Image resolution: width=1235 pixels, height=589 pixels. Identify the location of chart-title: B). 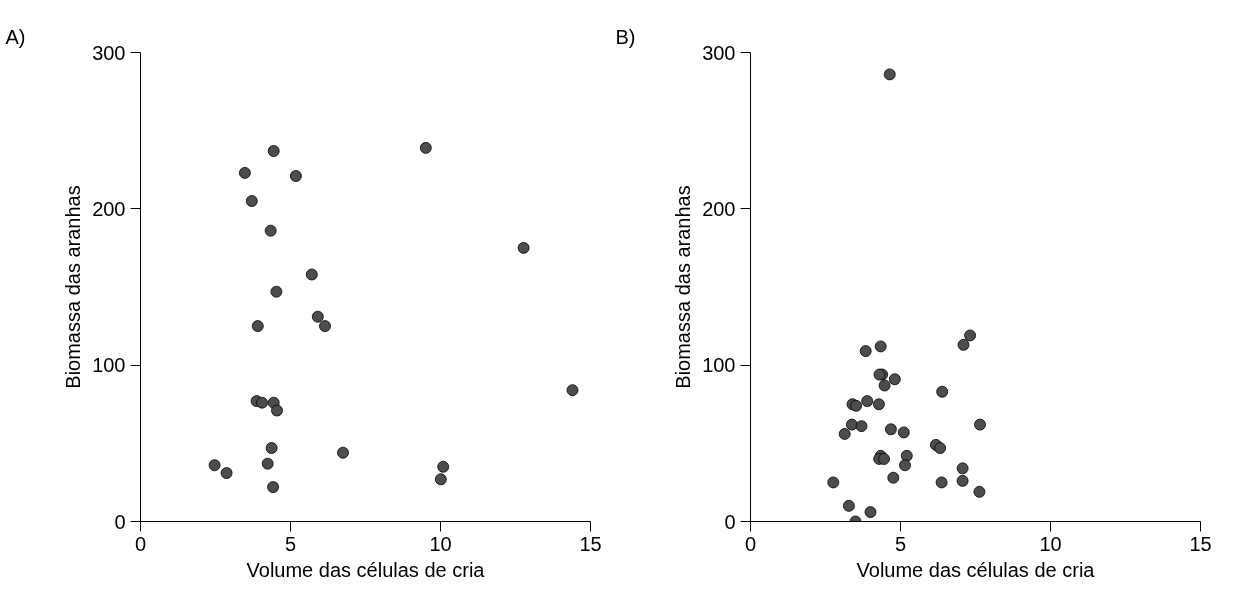
(625, 36).